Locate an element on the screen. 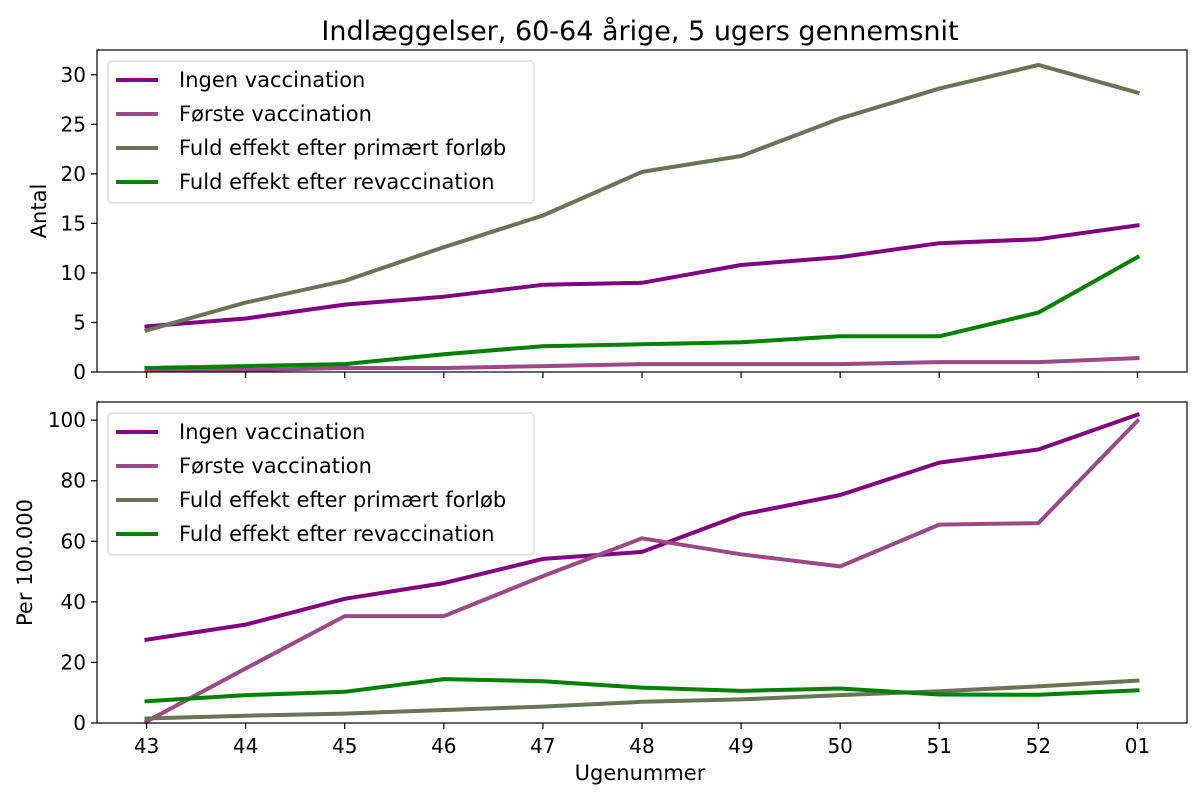 The width and height of the screenshot is (1200, 800). x-tick-label: 50 is located at coordinates (839, 746).